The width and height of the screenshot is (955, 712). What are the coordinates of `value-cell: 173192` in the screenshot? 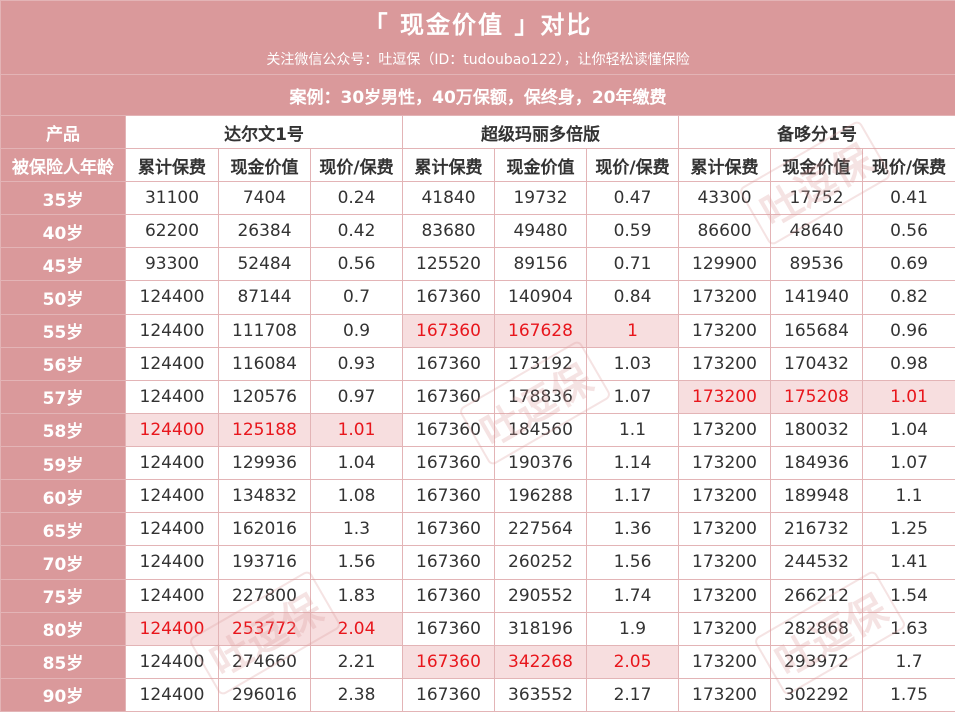 It's located at (540, 363).